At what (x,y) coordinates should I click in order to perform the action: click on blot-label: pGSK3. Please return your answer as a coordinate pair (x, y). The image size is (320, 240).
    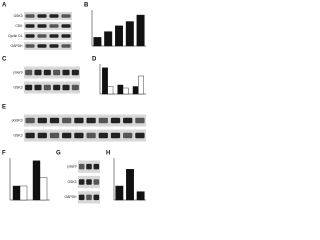
    Looking at the image, I should click on (17, 120).